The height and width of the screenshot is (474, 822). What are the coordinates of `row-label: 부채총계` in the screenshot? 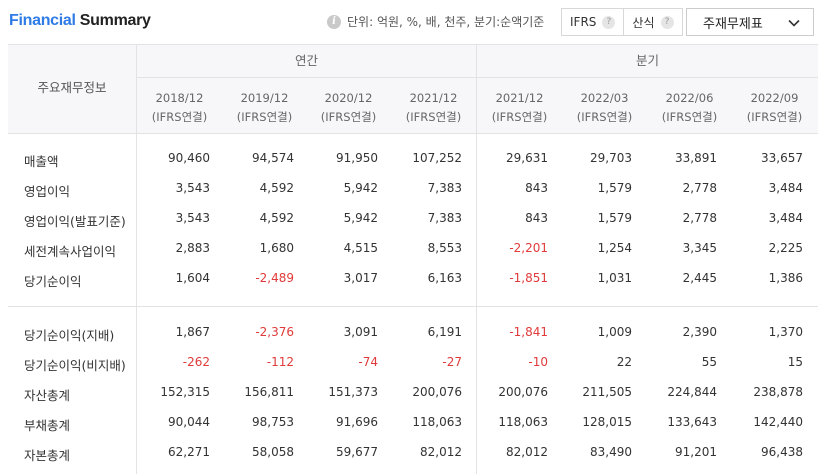 It's located at (47, 425).